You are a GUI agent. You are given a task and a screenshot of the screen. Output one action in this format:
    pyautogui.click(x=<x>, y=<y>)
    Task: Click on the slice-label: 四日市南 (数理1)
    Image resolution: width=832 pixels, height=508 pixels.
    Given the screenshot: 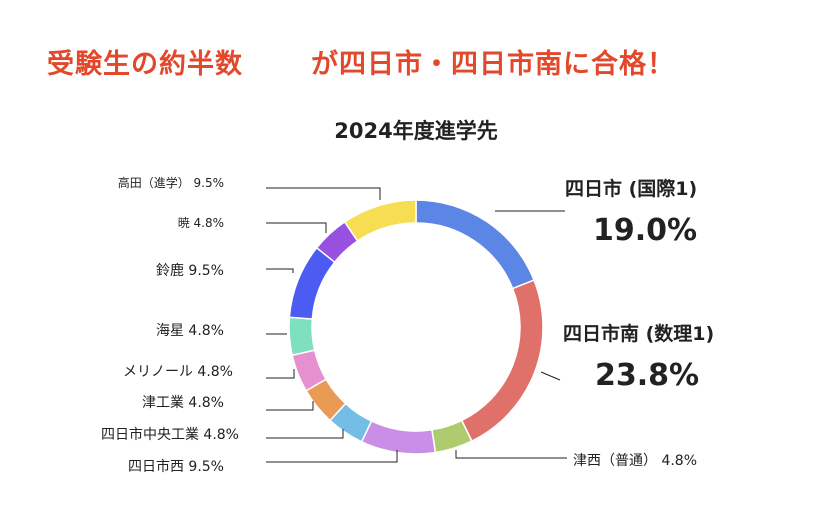 What is the action you would take?
    pyautogui.click(x=638, y=333)
    